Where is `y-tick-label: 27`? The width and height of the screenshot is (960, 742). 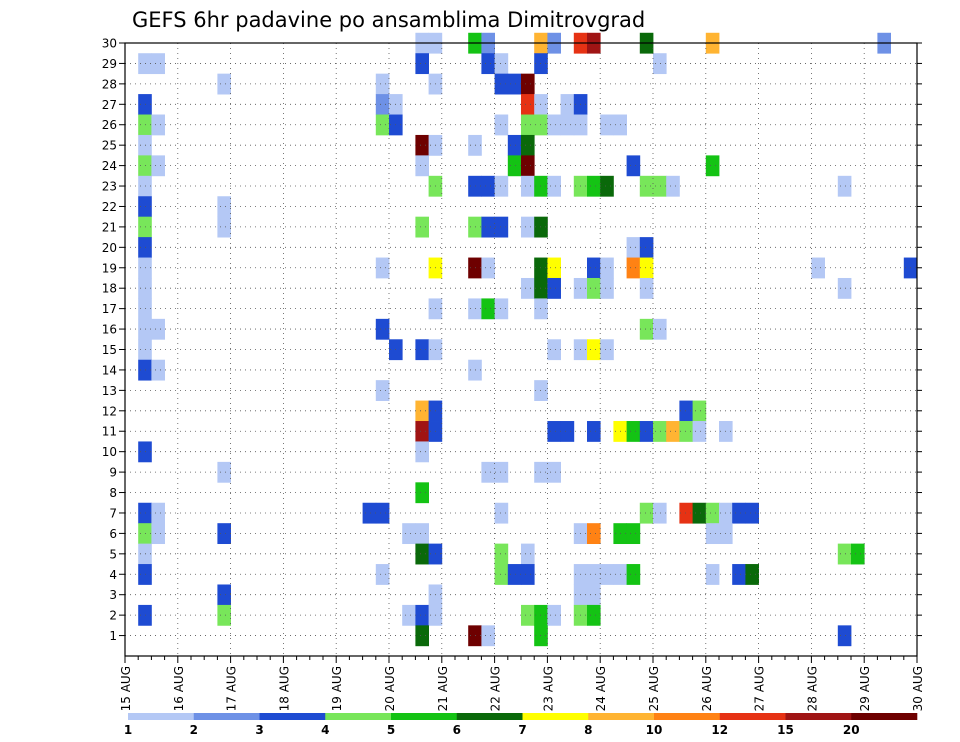 y-tick-label: 27 is located at coordinates (109, 105).